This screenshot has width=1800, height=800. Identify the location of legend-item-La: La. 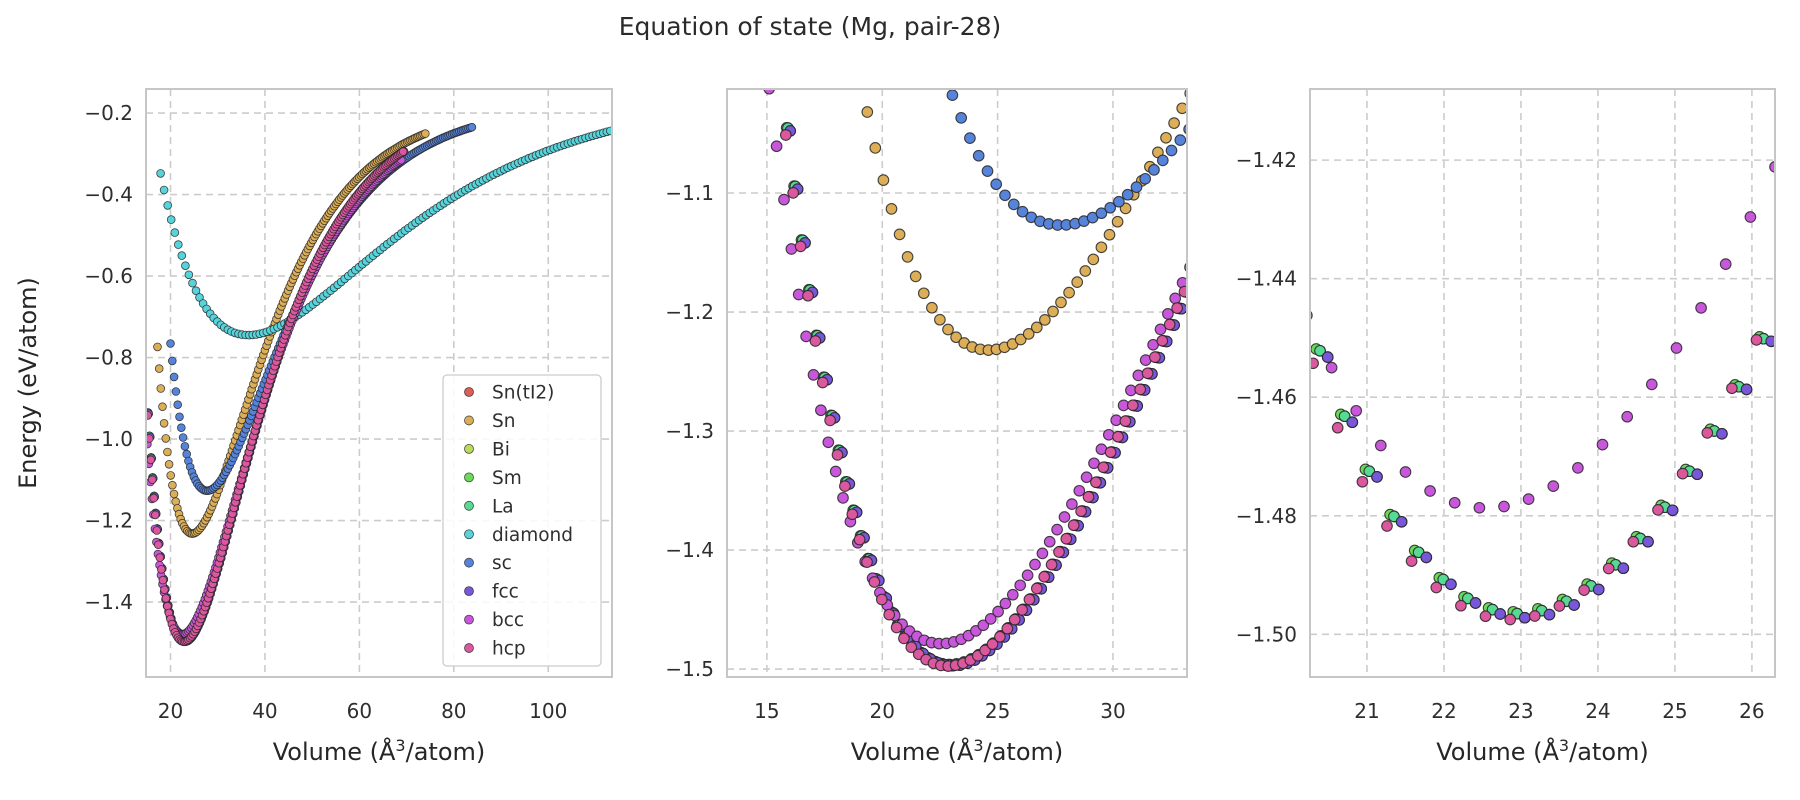
(489, 506).